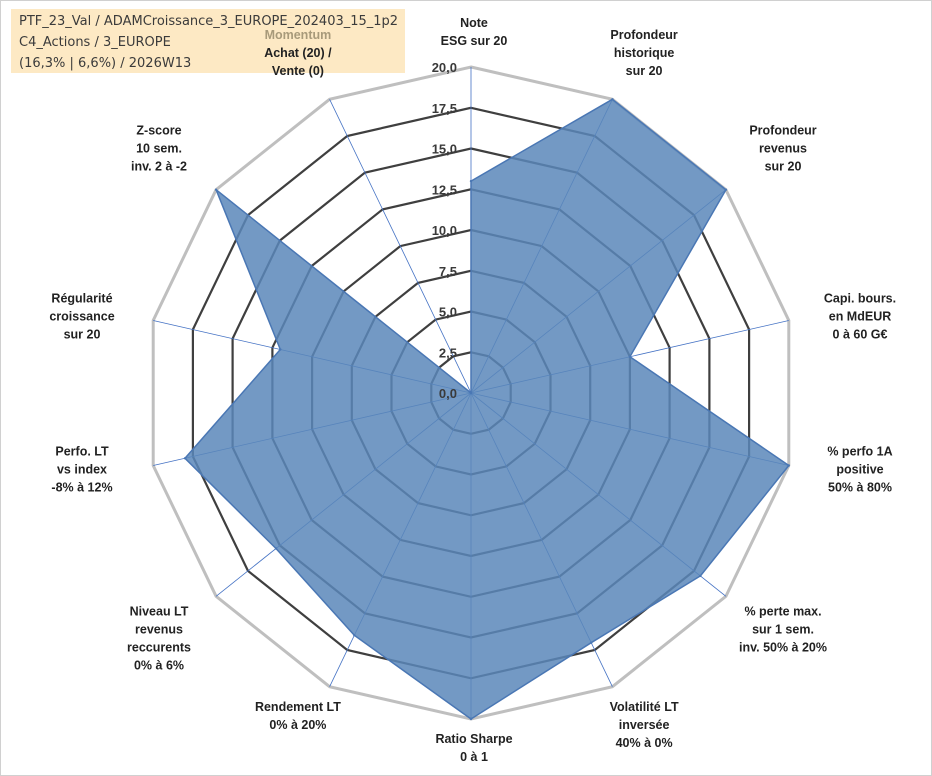 The width and height of the screenshot is (932, 776). I want to click on tick-label: 12,5, so click(444, 189).